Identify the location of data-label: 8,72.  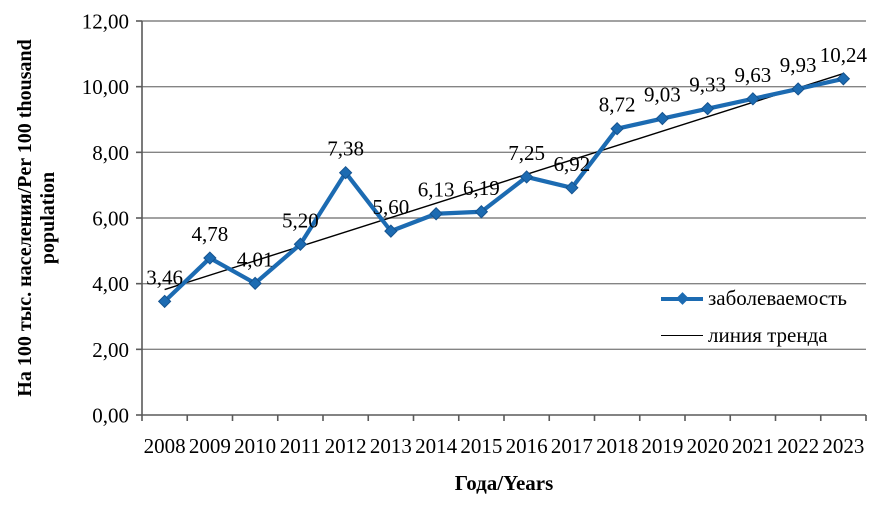
(617, 105).